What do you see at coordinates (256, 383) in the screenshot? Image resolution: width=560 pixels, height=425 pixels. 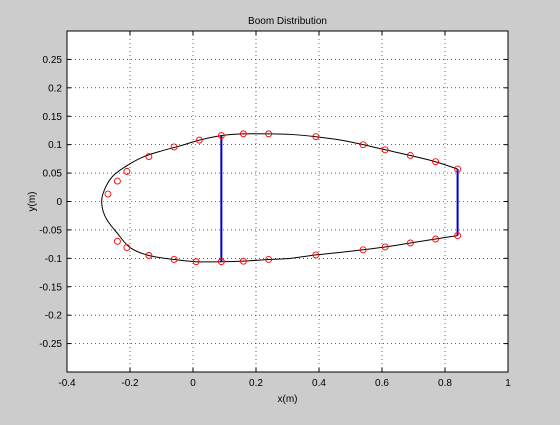 I see `x-tick-label: 0.2` at bounding box center [256, 383].